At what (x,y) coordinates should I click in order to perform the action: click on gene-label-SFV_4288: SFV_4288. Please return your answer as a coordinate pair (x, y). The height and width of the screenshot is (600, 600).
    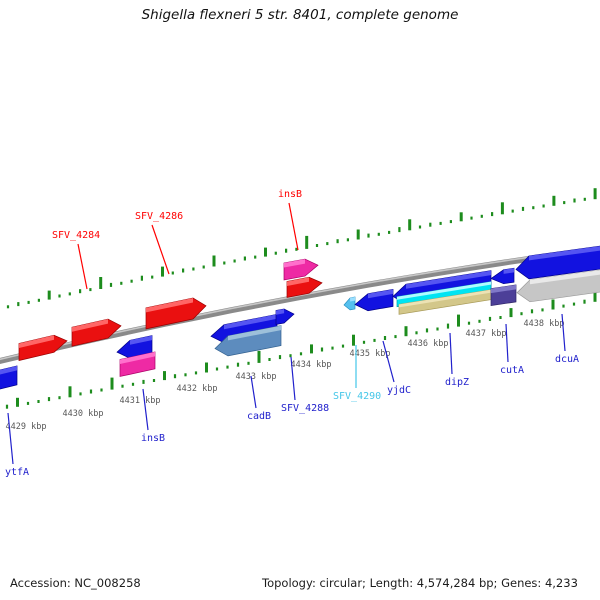
    Looking at the image, I should click on (305, 408).